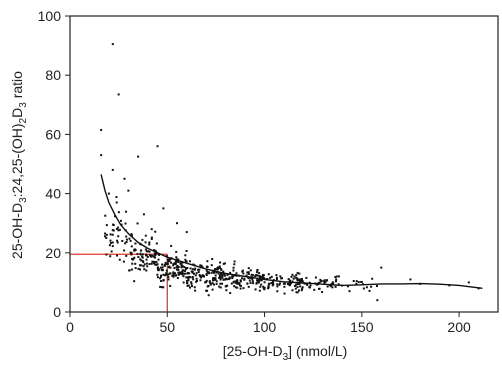 The height and width of the screenshot is (365, 502). Describe the element at coordinates (57, 312) in the screenshot. I see `y-tick-label: 0` at that location.